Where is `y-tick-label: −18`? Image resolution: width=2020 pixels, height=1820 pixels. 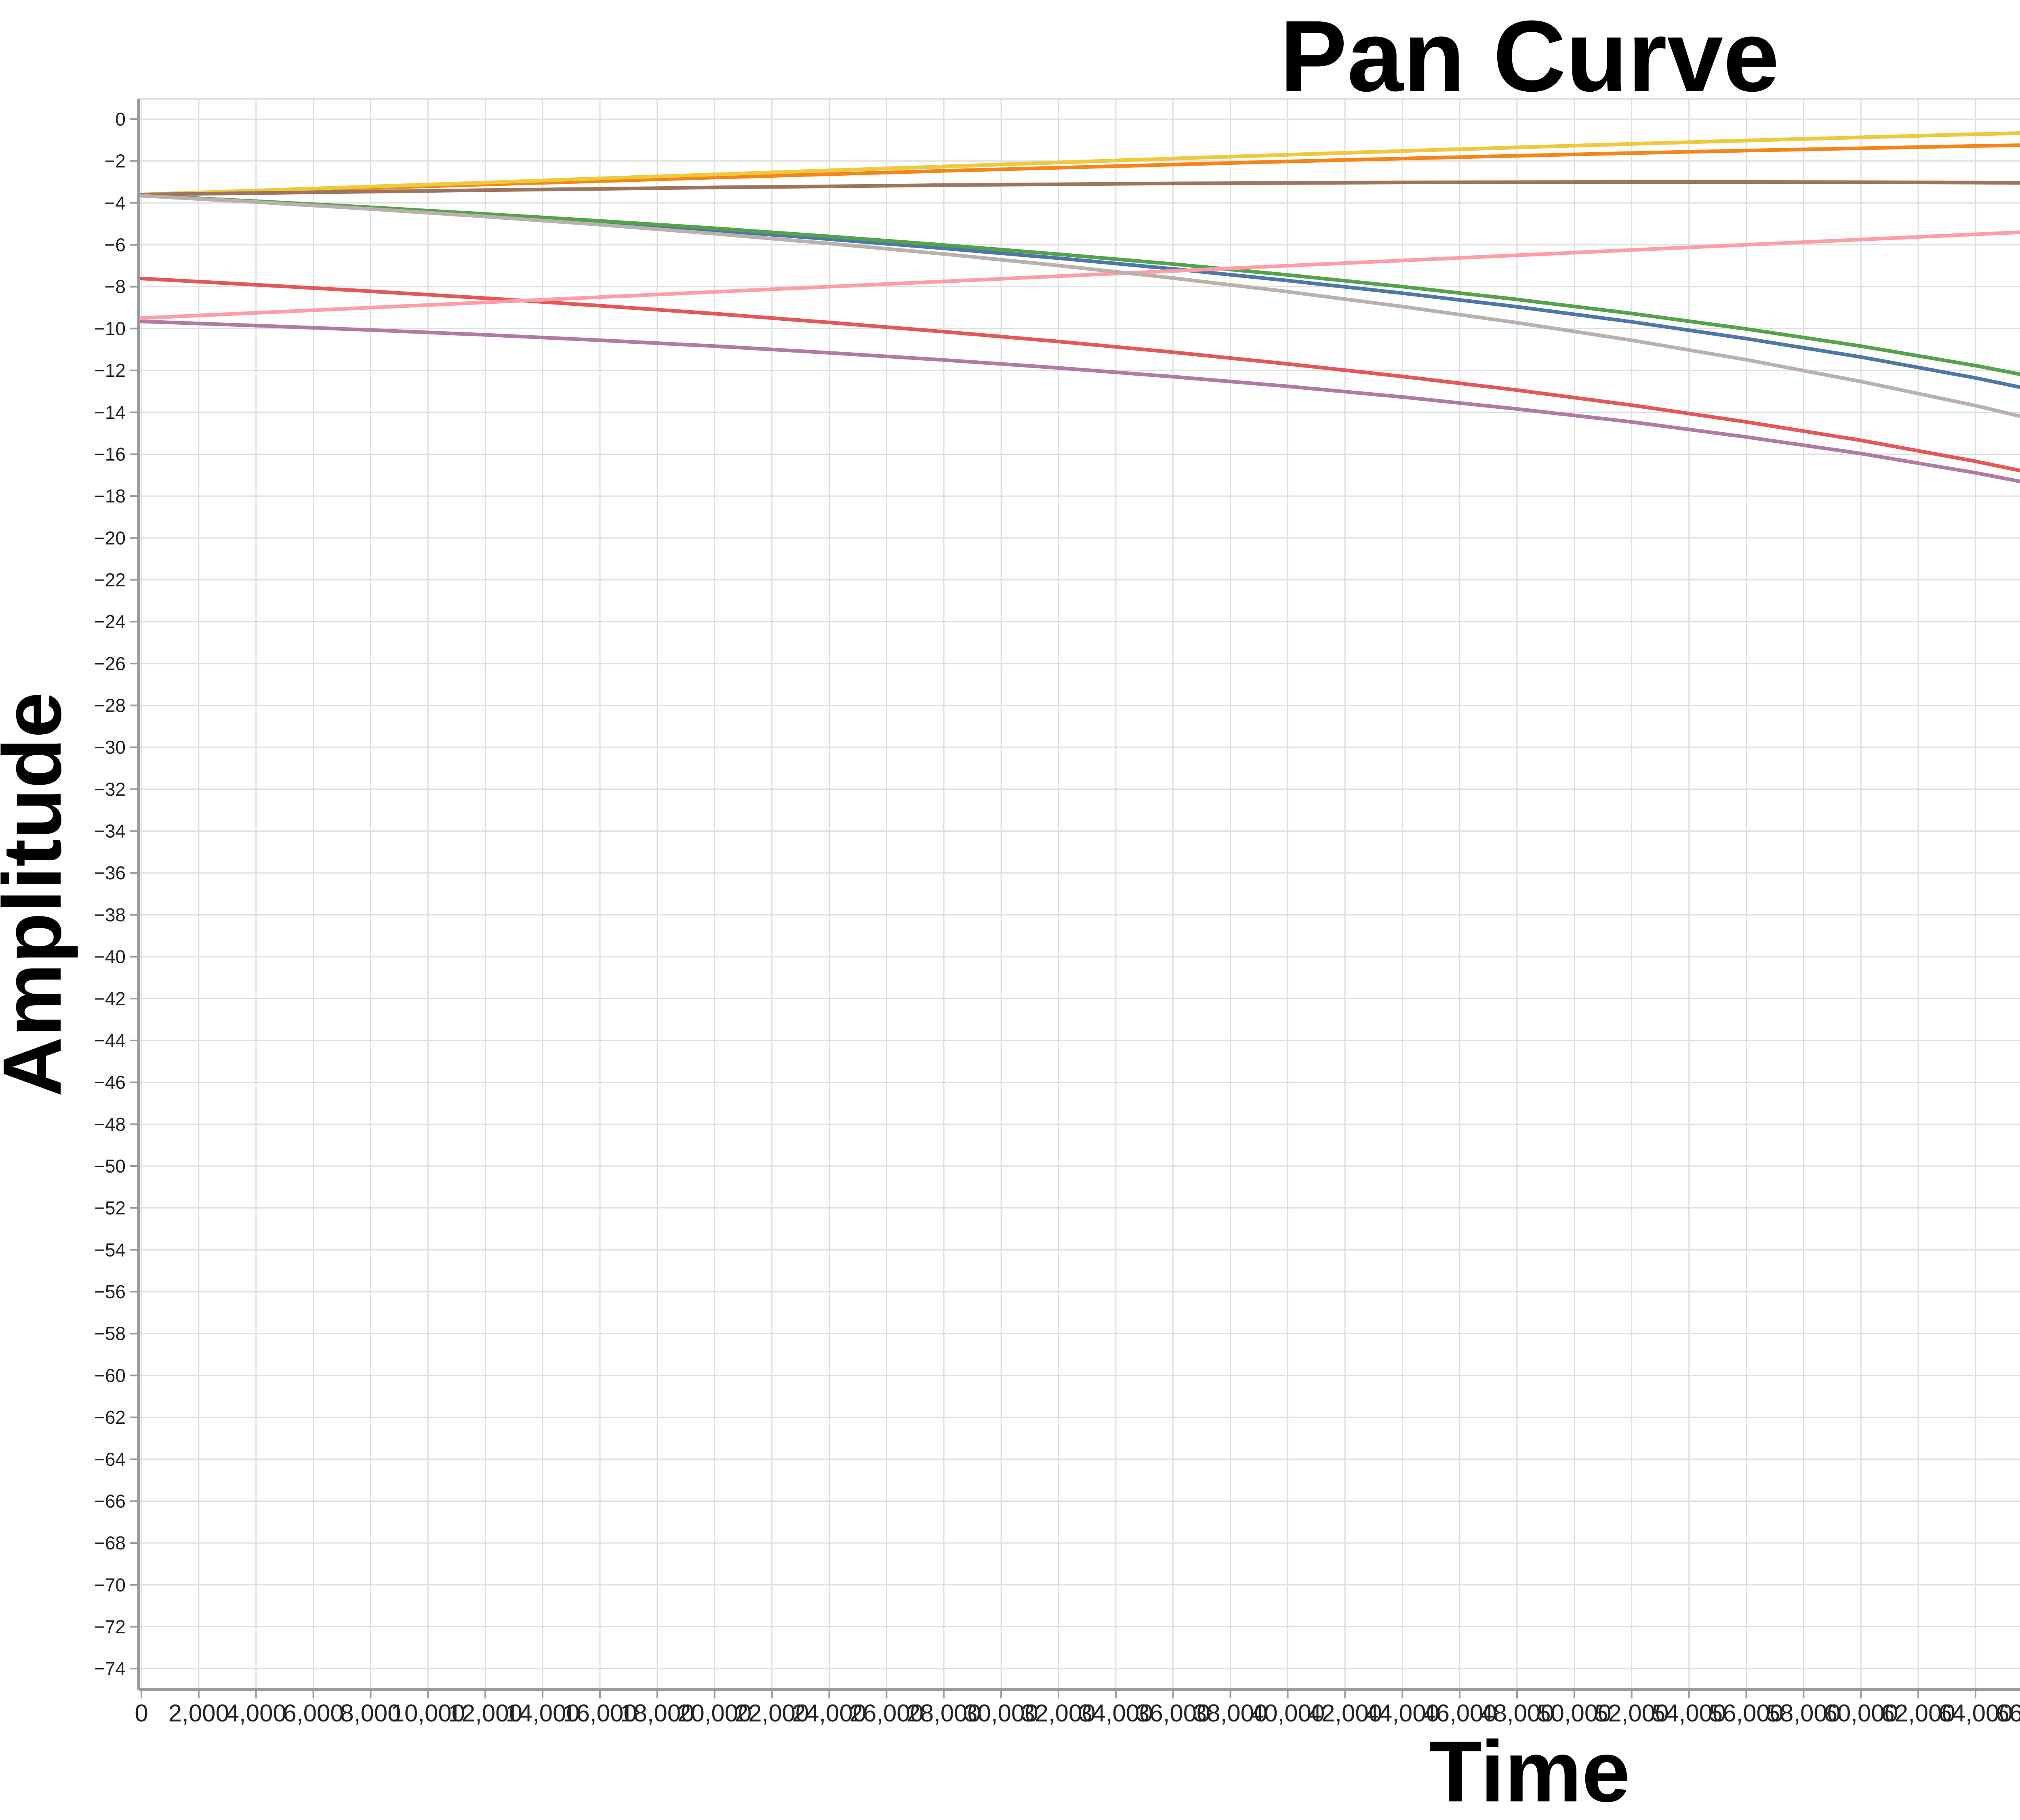 y-tick-label: −18 is located at coordinates (110, 496).